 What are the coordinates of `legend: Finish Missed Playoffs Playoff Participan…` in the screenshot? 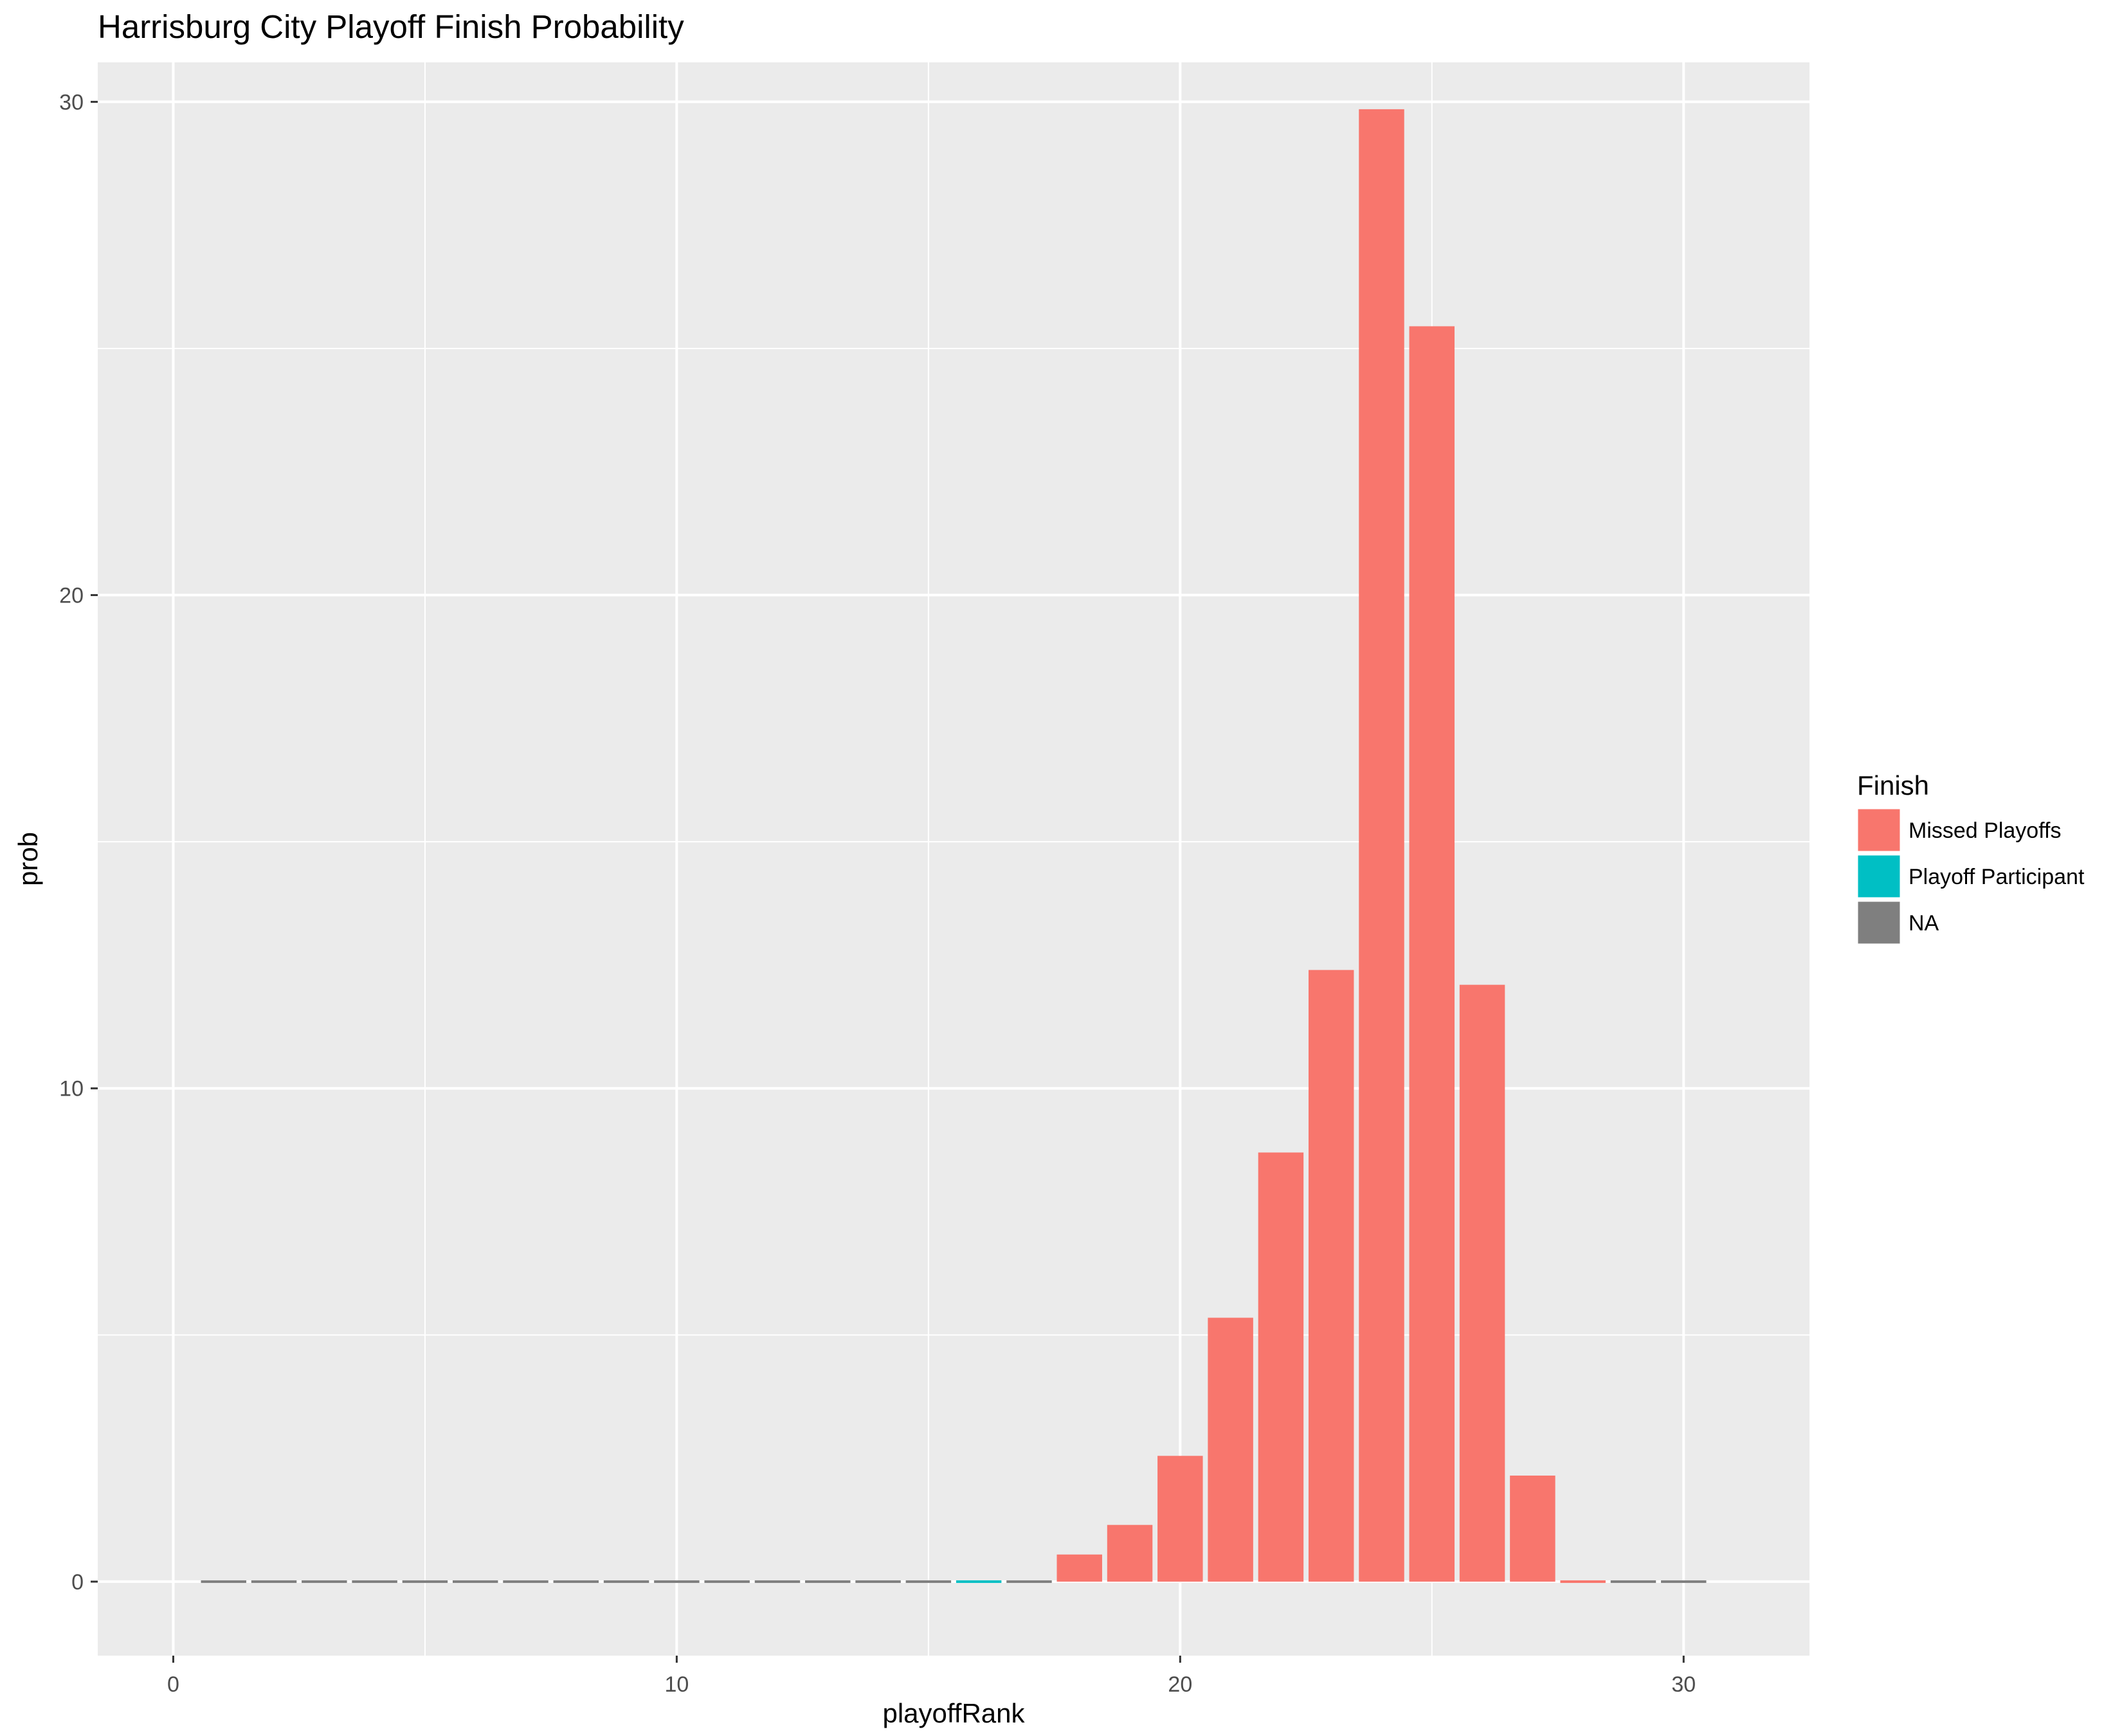 It's located at (1970, 858).